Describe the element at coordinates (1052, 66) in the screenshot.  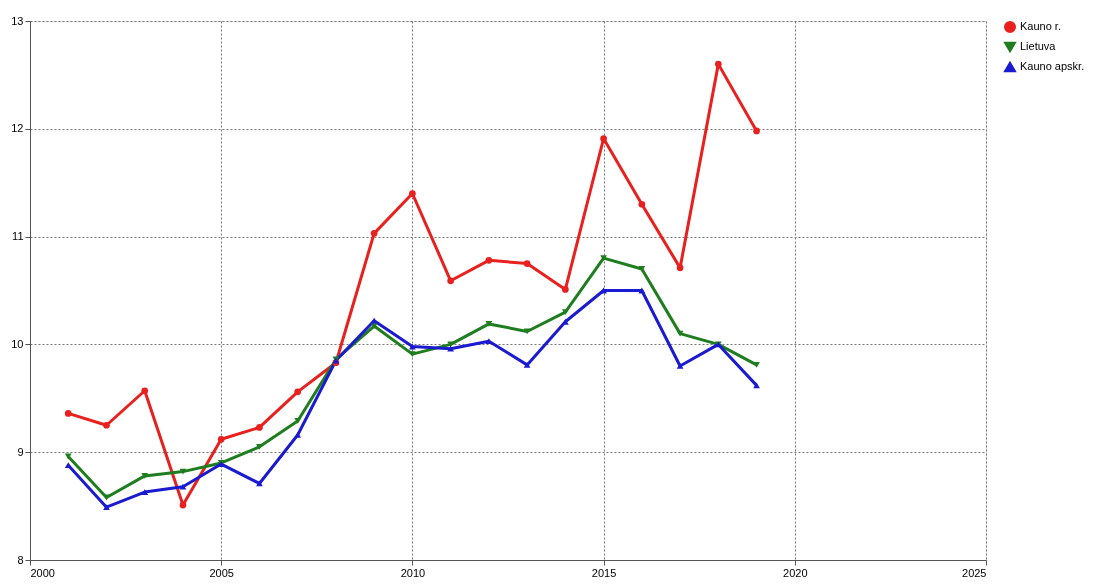
I see `legend-label: Kauno apskr.` at that location.